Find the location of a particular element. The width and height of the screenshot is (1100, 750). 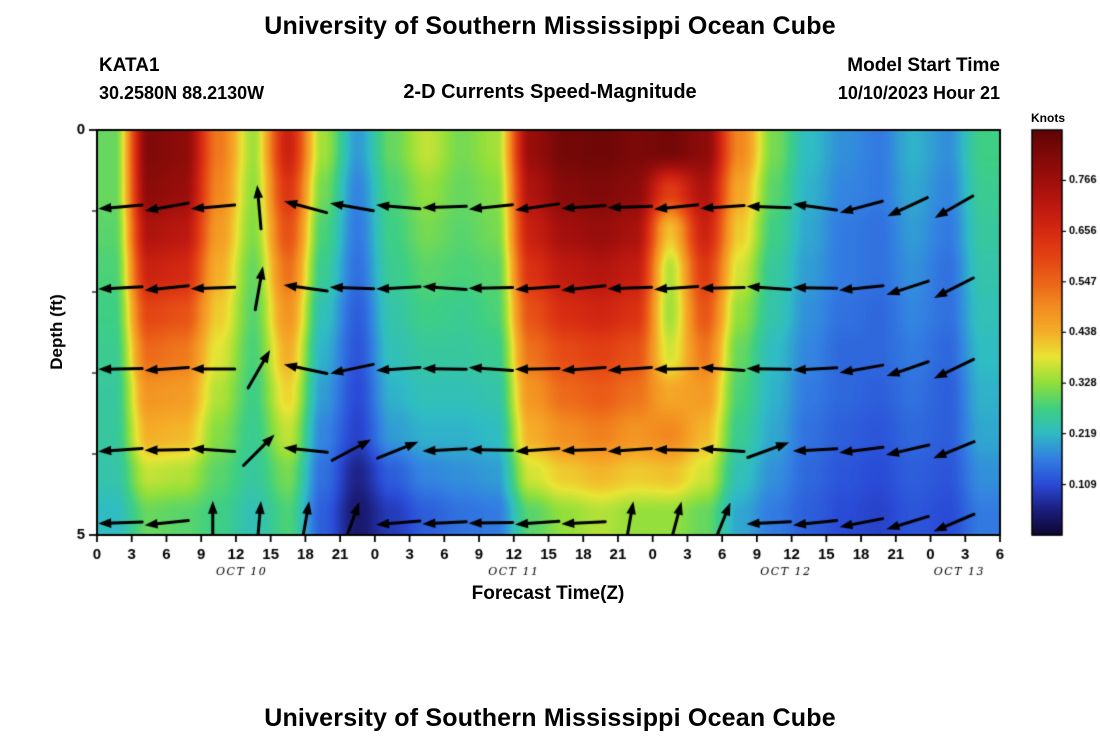

station-id: KATA1 is located at coordinates (129, 65).